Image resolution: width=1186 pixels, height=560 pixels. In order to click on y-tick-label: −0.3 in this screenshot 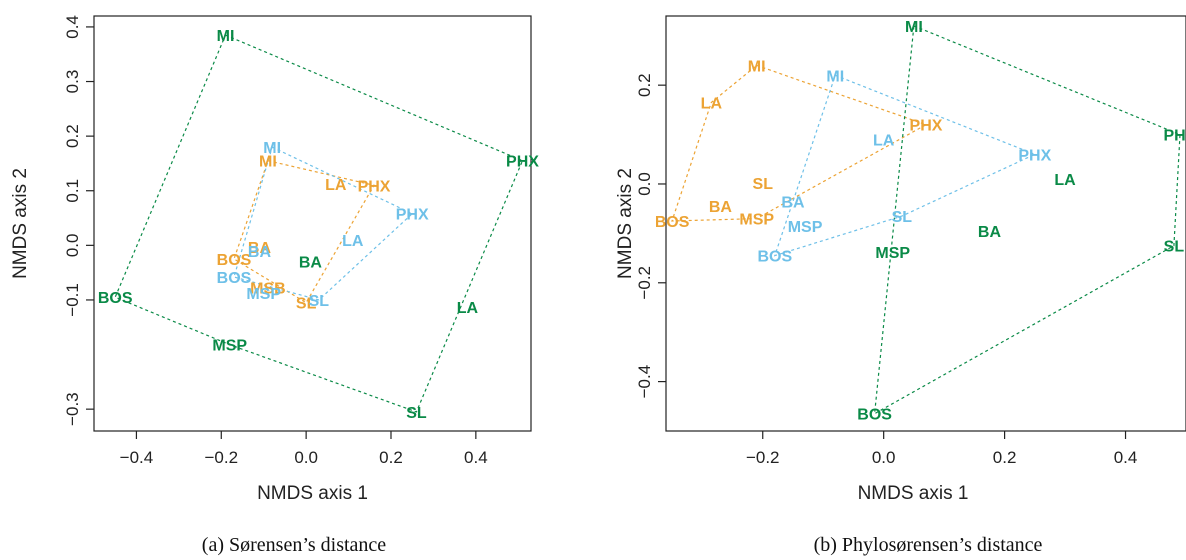, I will do `click(72, 409)`.